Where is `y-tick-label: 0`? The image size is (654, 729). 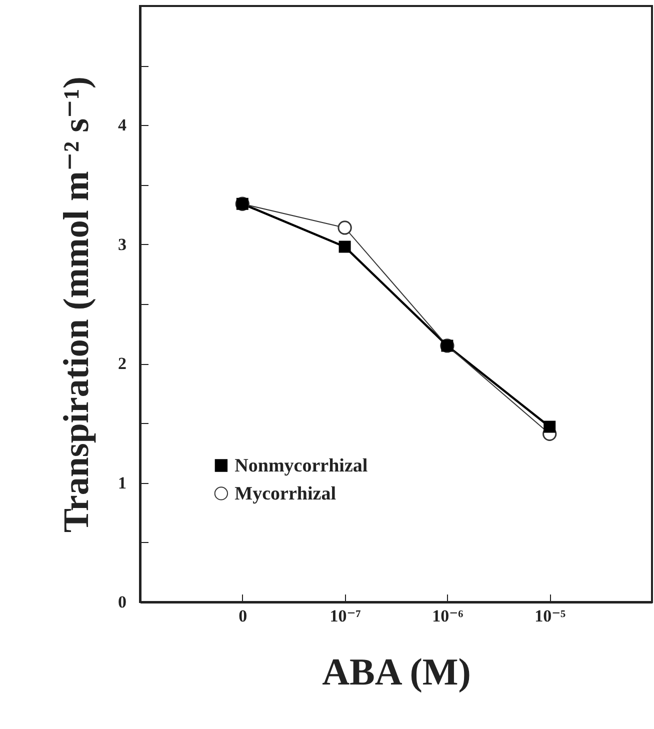 y-tick-label: 0 is located at coordinates (122, 602).